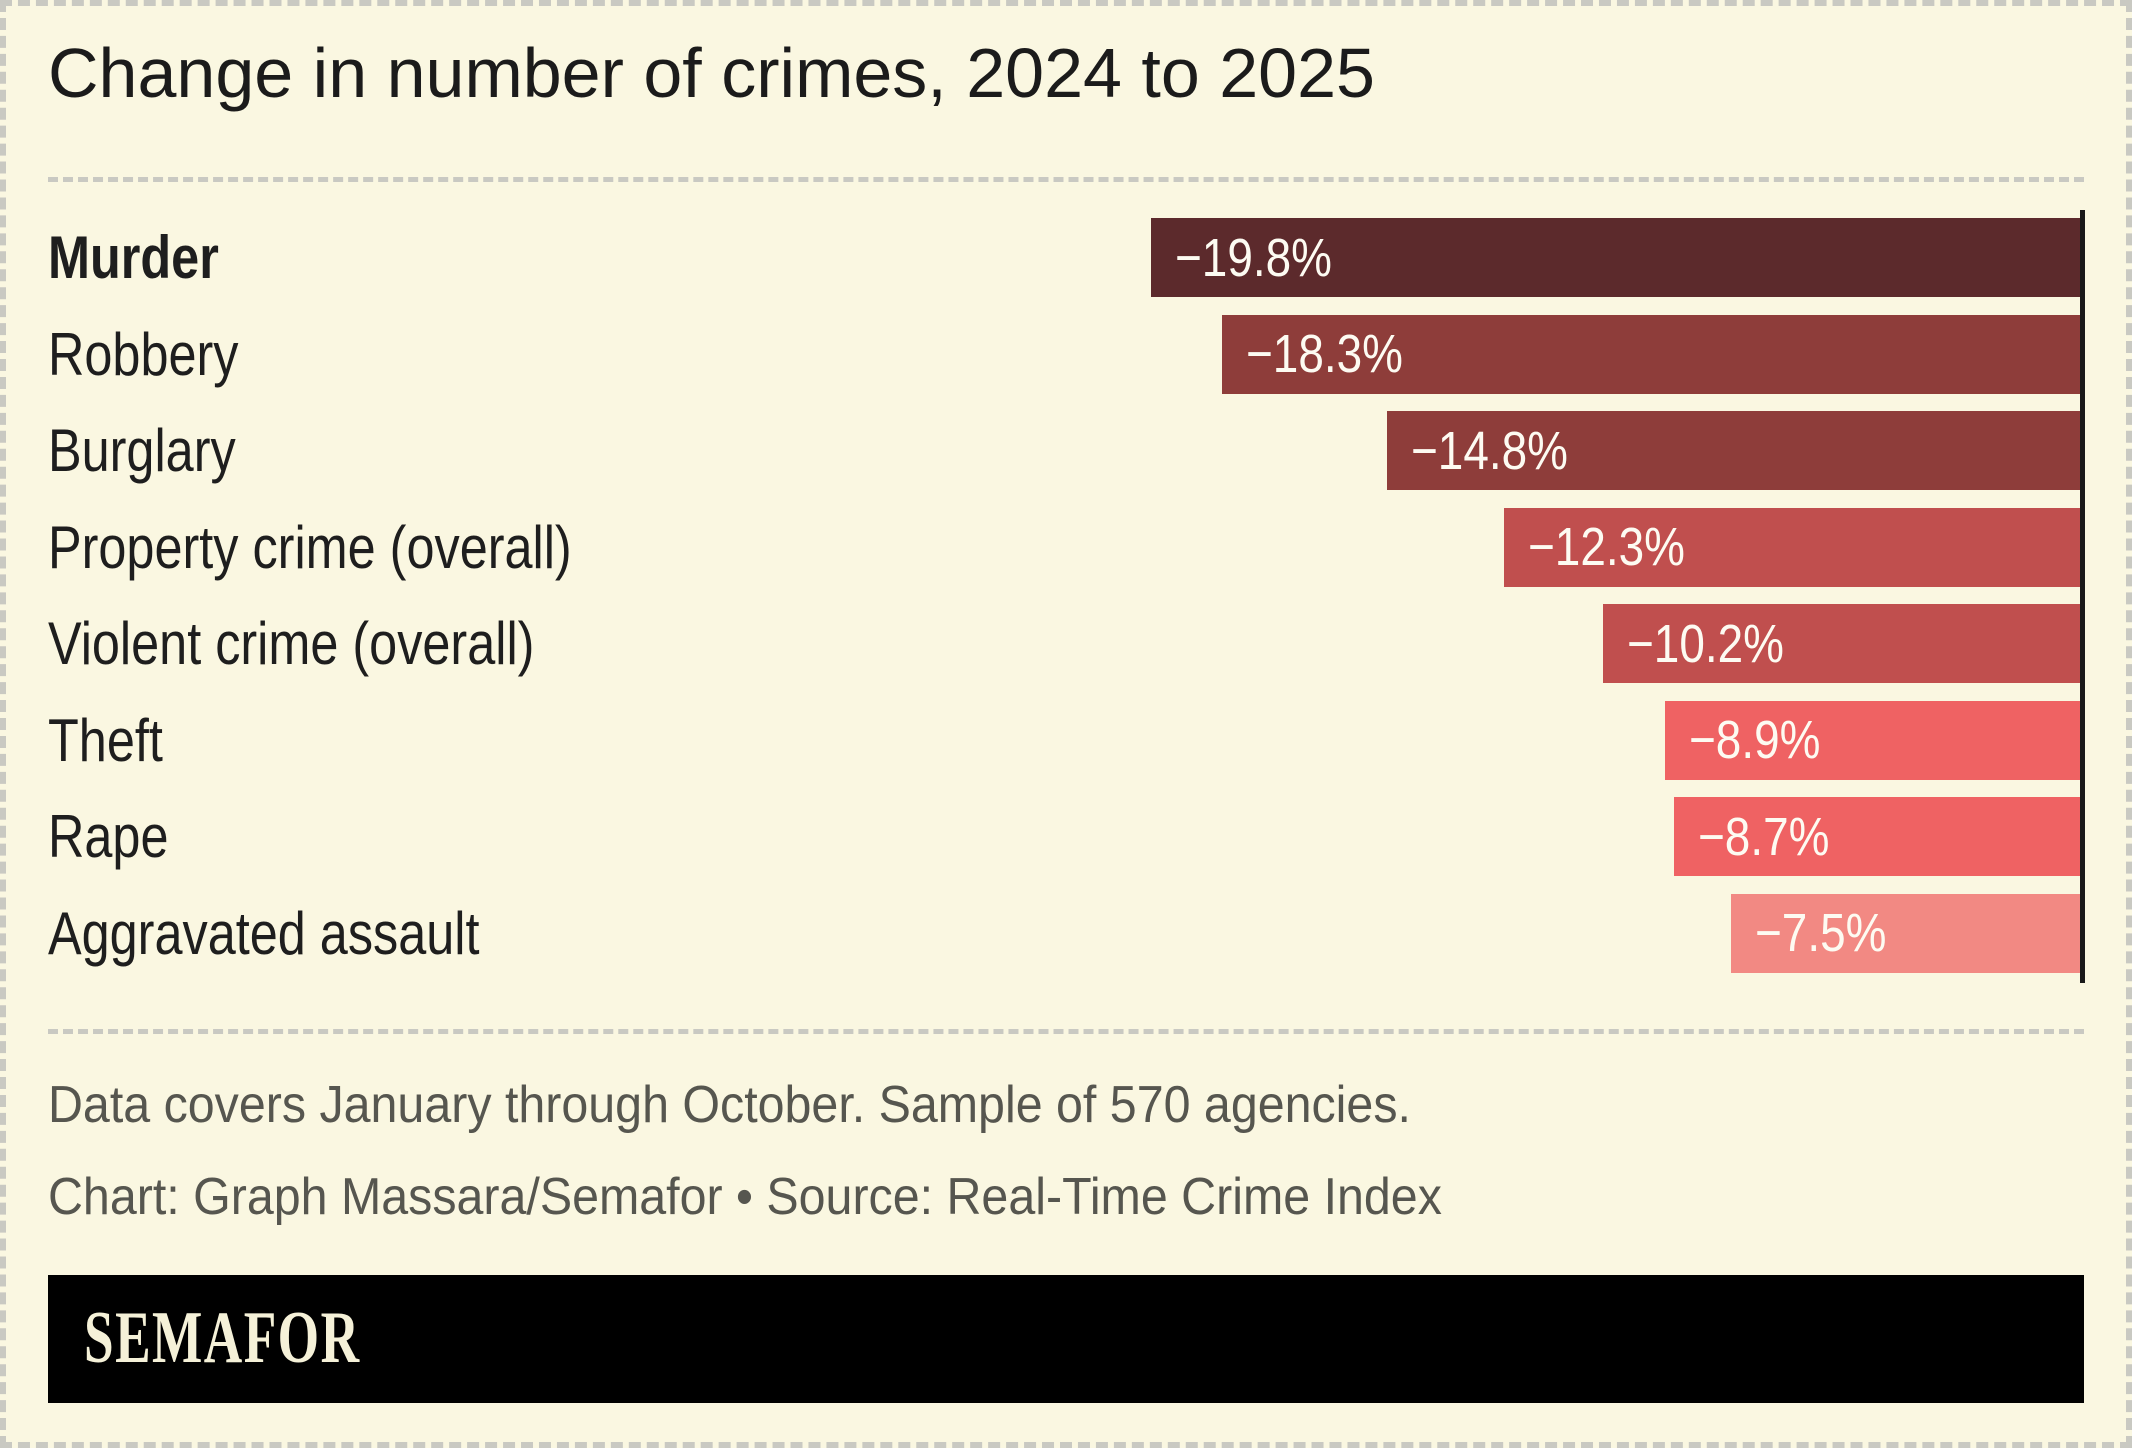 Image resolution: width=2132 pixels, height=1448 pixels. Describe the element at coordinates (1066, 1338) in the screenshot. I see `semafor-logo-bar: SEMAFOR` at that location.